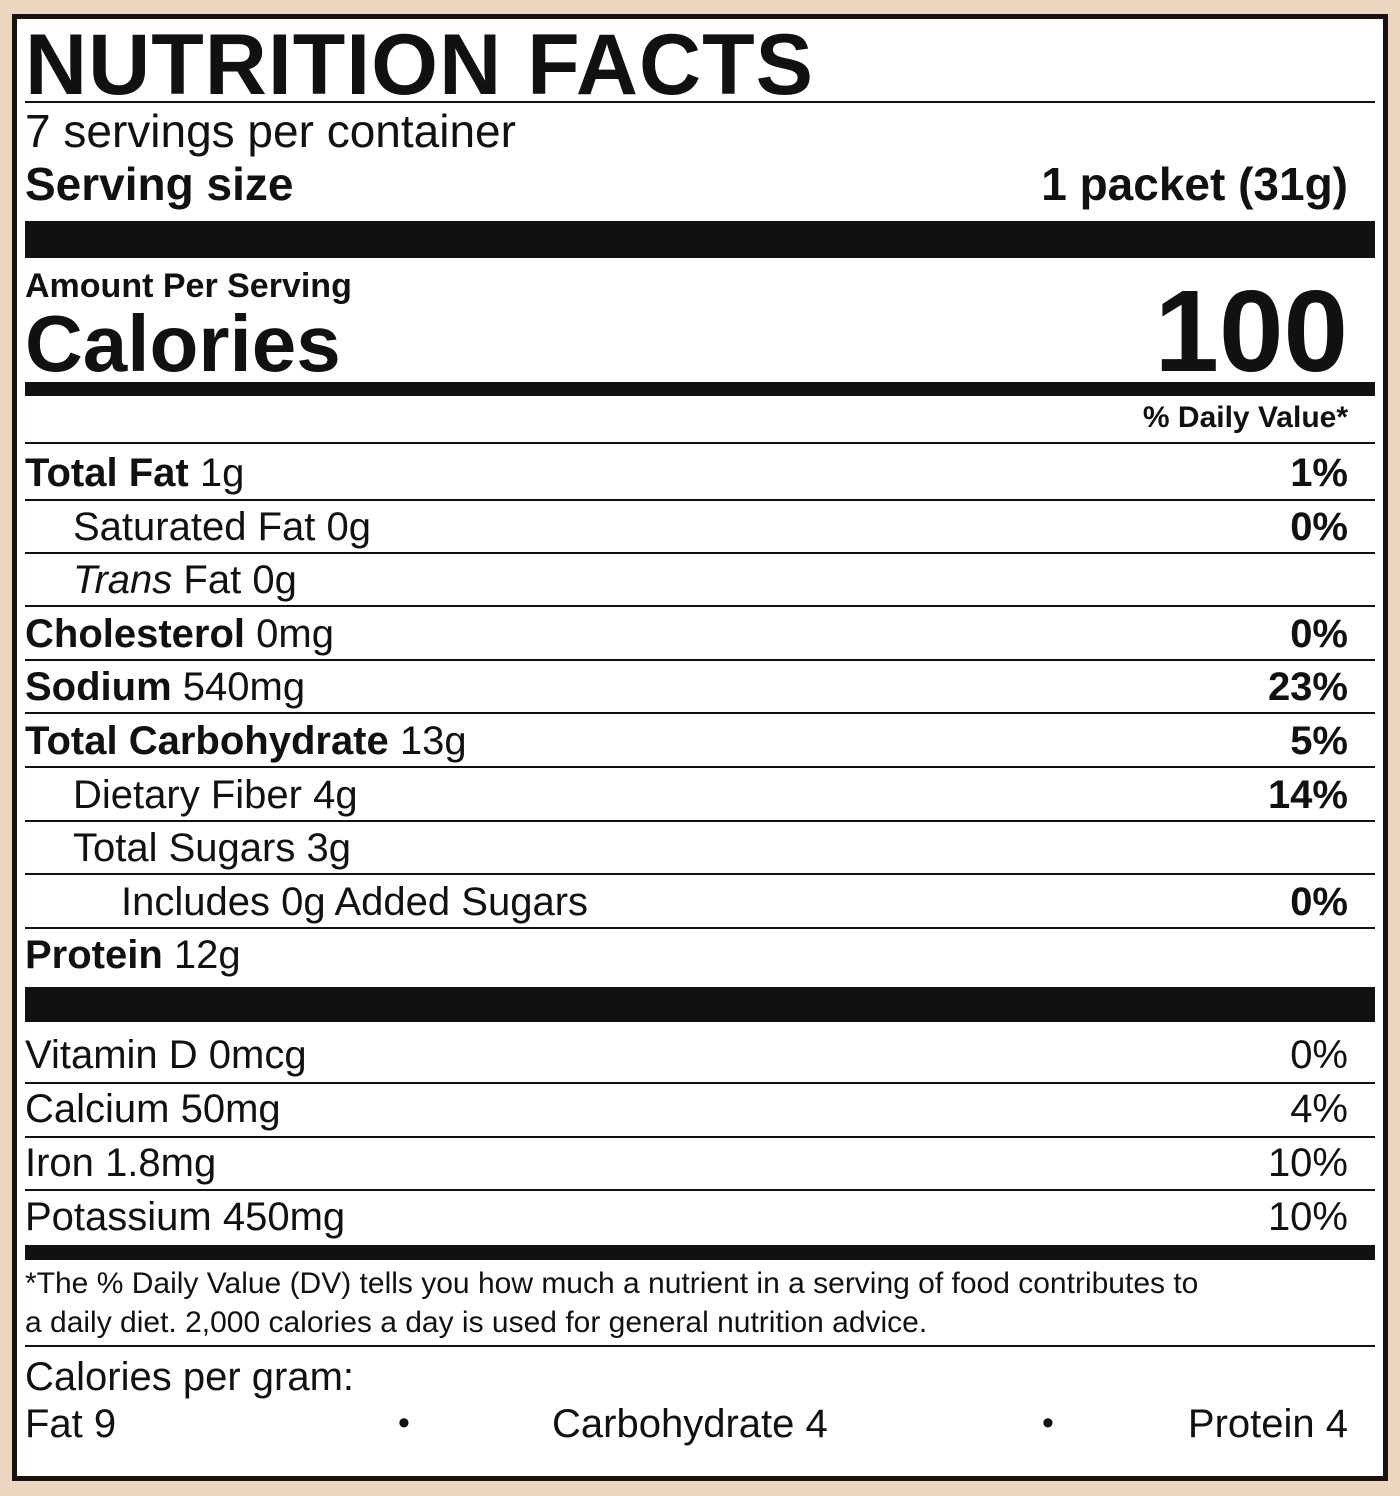 Image resolution: width=1400 pixels, height=1496 pixels. What do you see at coordinates (59, 1163) in the screenshot?
I see `vitamin-name: Iron` at bounding box center [59, 1163].